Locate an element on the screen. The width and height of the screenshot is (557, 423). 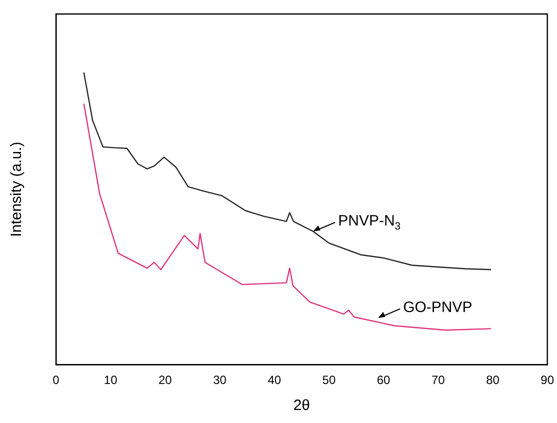
x-tick-label: 20 is located at coordinates (165, 380).